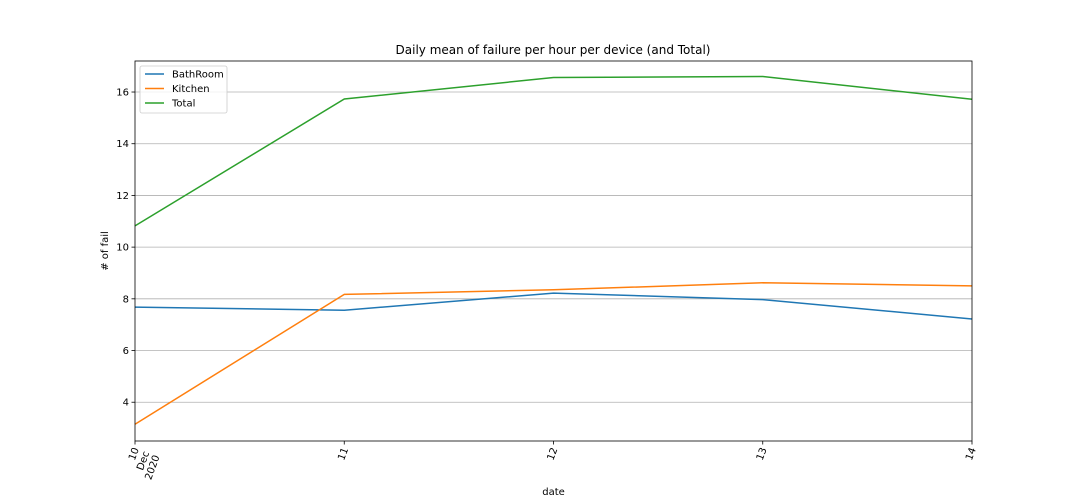 This screenshot has height=504, width=1080. Describe the element at coordinates (122, 196) in the screenshot. I see `y-tick-label: 12` at that location.